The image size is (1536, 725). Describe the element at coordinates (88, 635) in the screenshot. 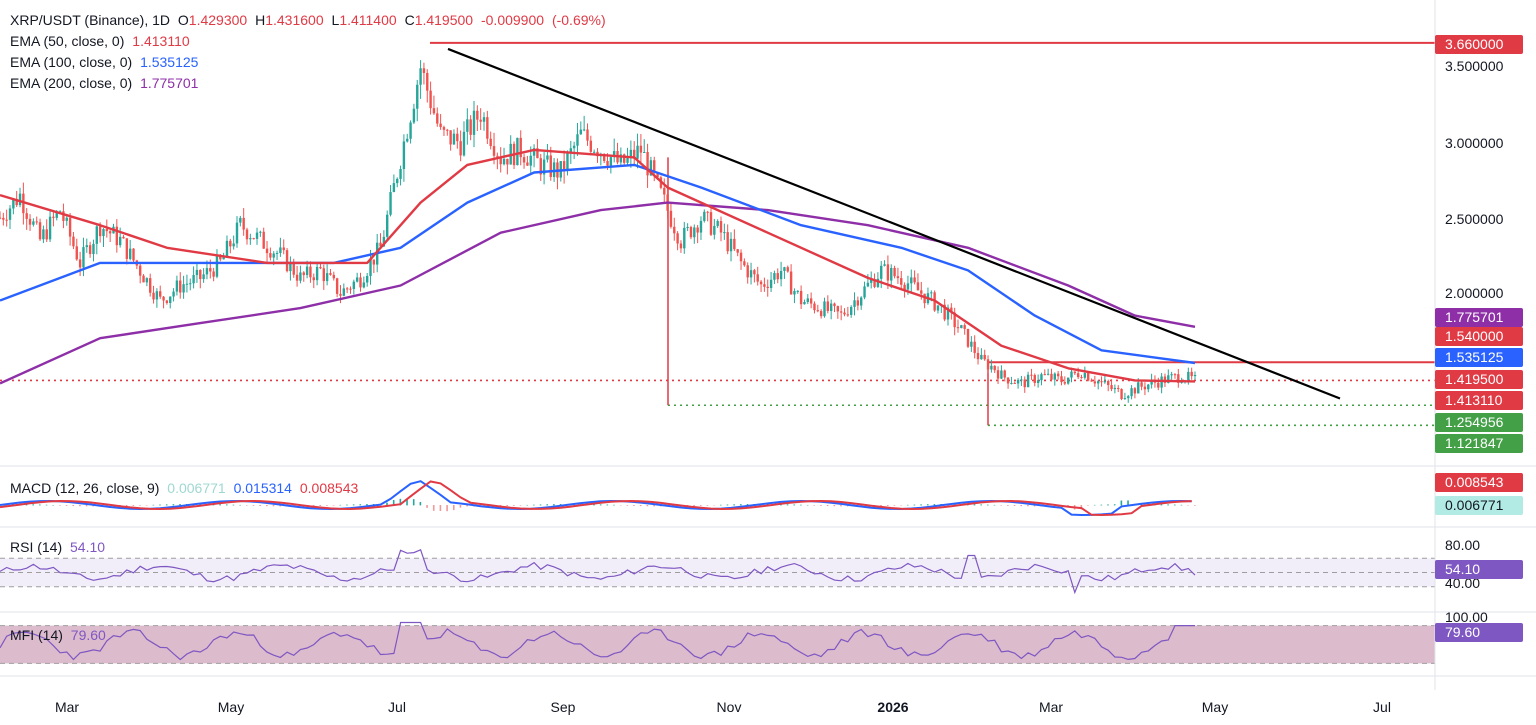

I see `mfi-value: 79.60` at that location.